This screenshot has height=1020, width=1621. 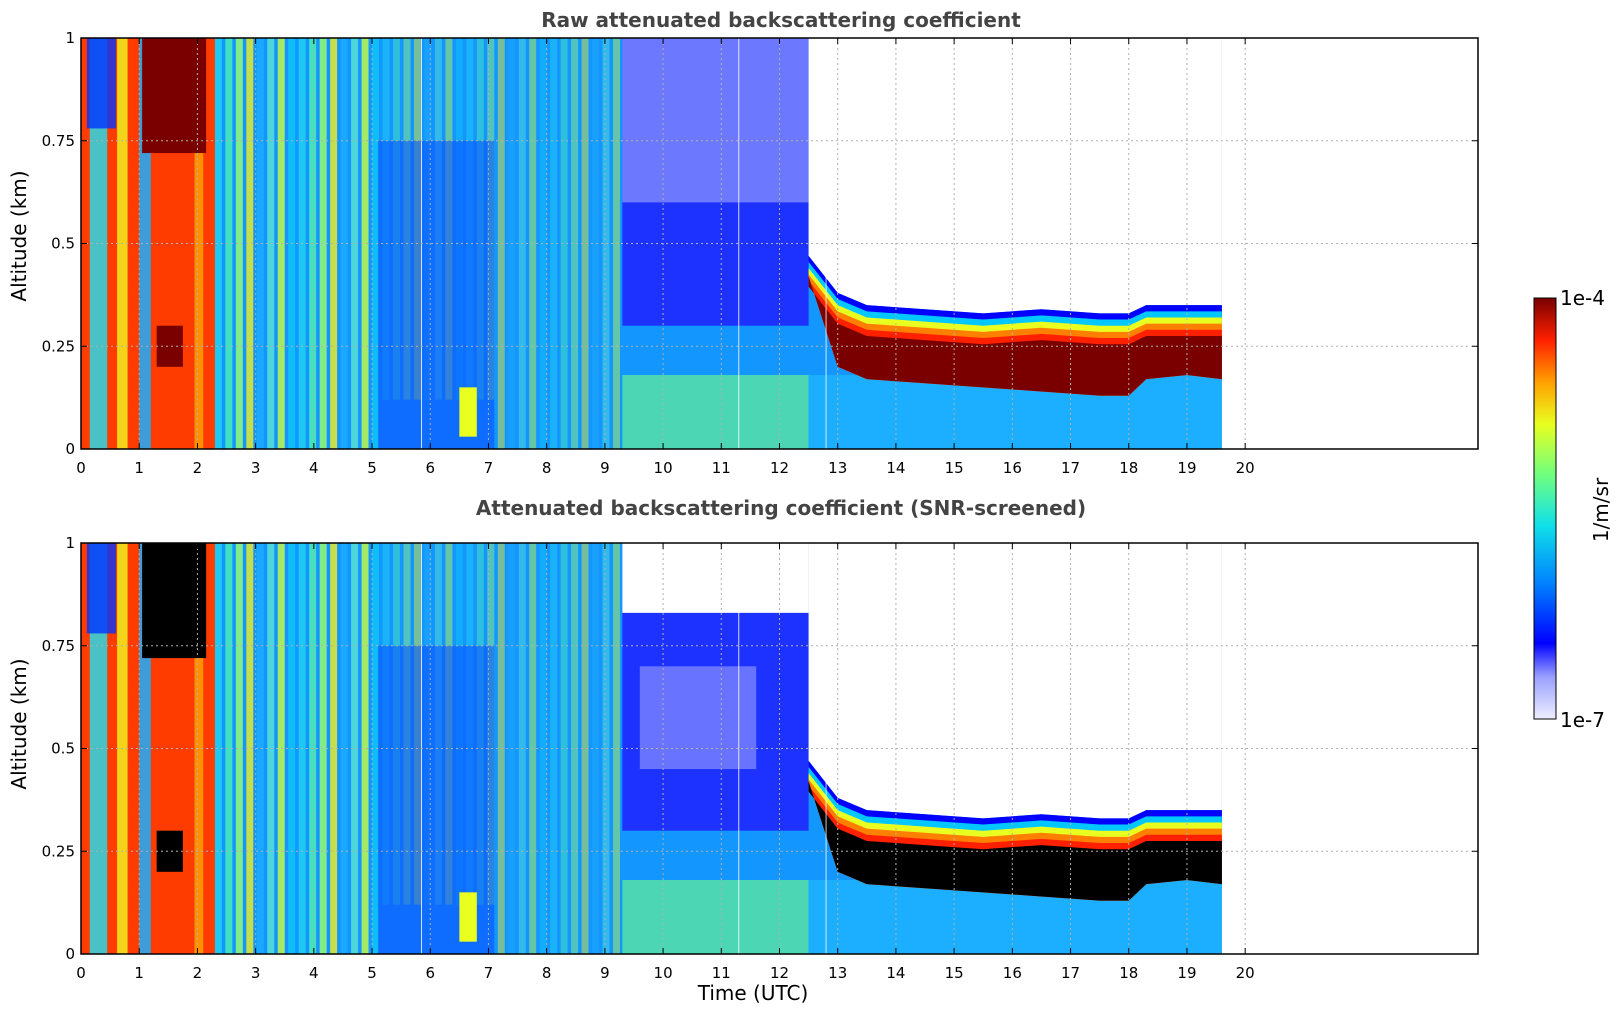 What do you see at coordinates (1349, 243) in the screenshot?
I see `no-data-region` at bounding box center [1349, 243].